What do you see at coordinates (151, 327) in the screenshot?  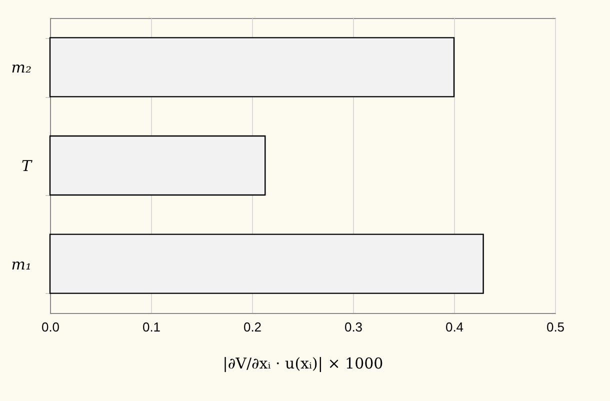 I see `x-tick-label: 0.1` at bounding box center [151, 327].